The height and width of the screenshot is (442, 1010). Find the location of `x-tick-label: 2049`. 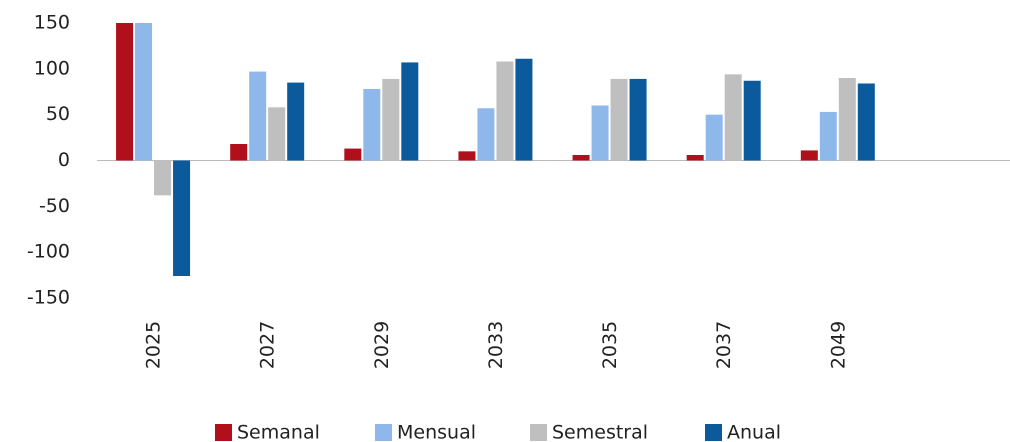

x-tick-label: 2049 is located at coordinates (838, 345).